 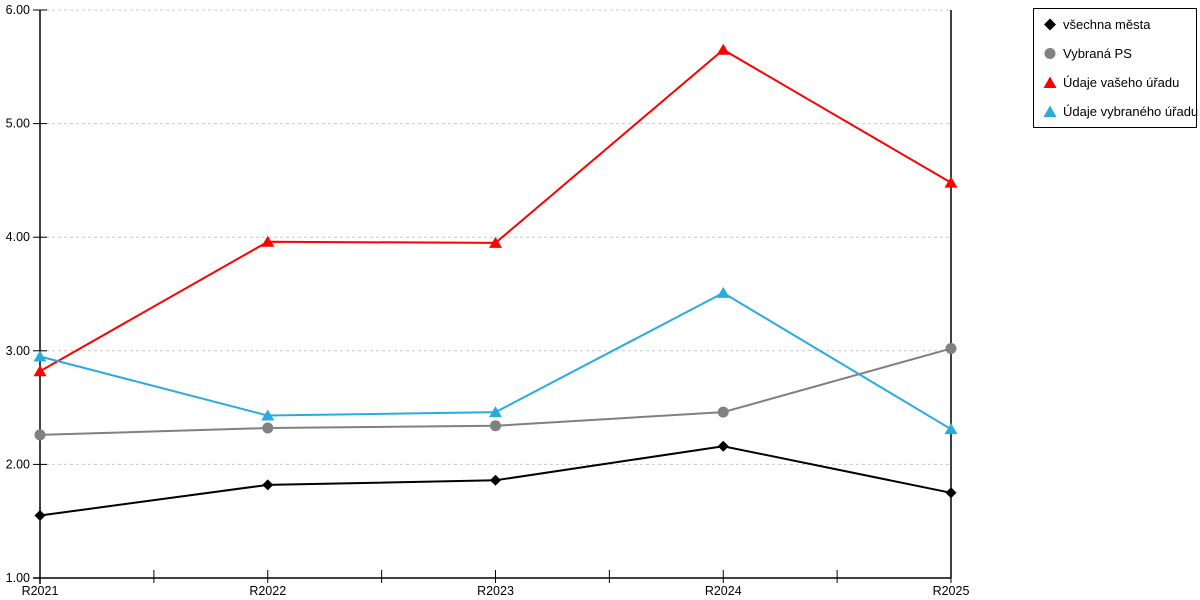 I want to click on legend-item-label: Údaje vybraného úřadu, so click(x=1131, y=111).